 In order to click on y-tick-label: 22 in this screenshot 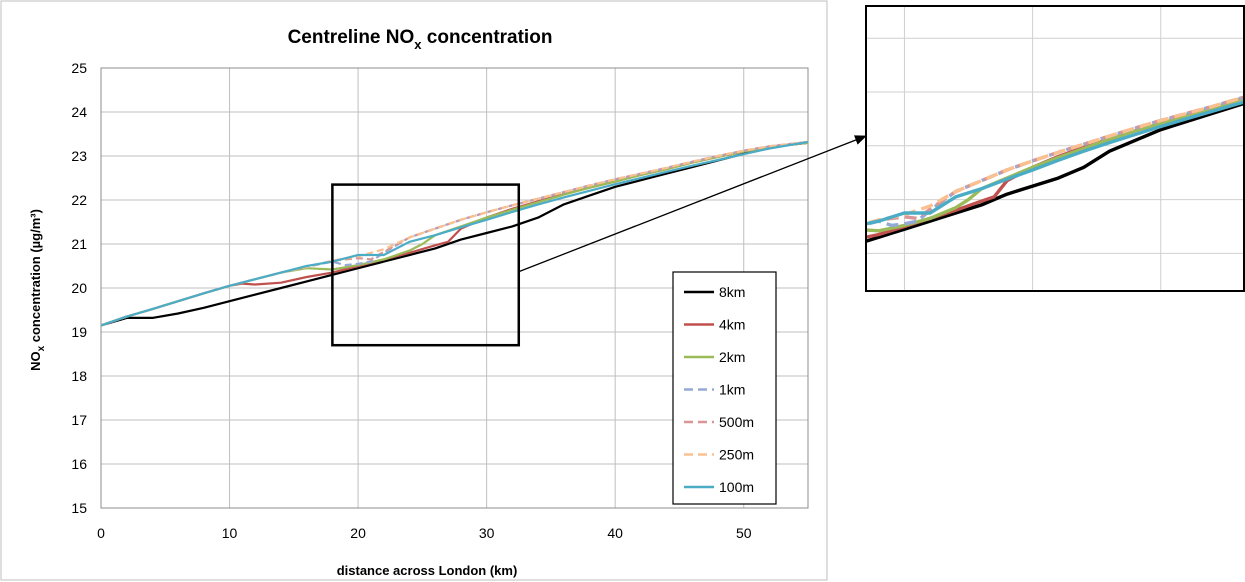, I will do `click(79, 200)`.